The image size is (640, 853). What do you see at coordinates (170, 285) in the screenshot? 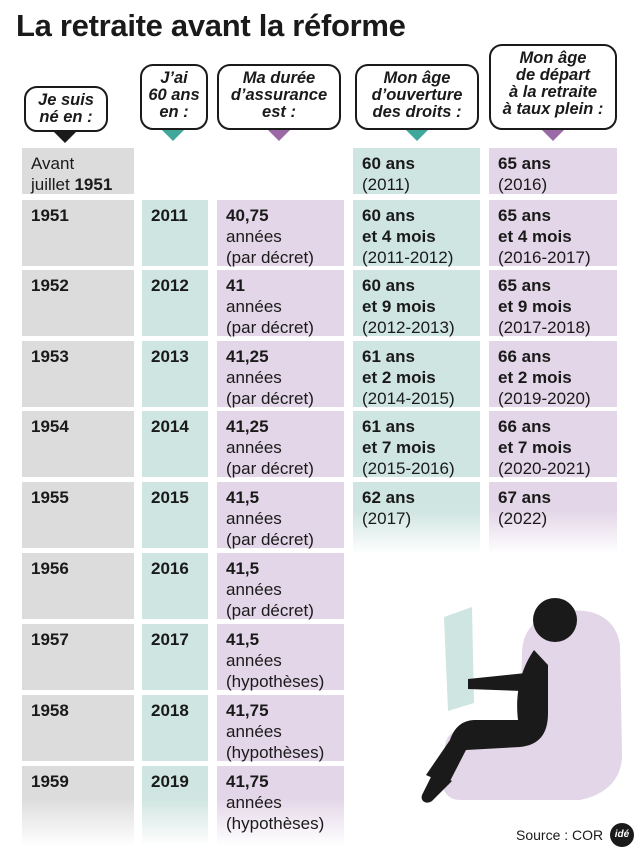
I see `year-60: 2012` at bounding box center [170, 285].